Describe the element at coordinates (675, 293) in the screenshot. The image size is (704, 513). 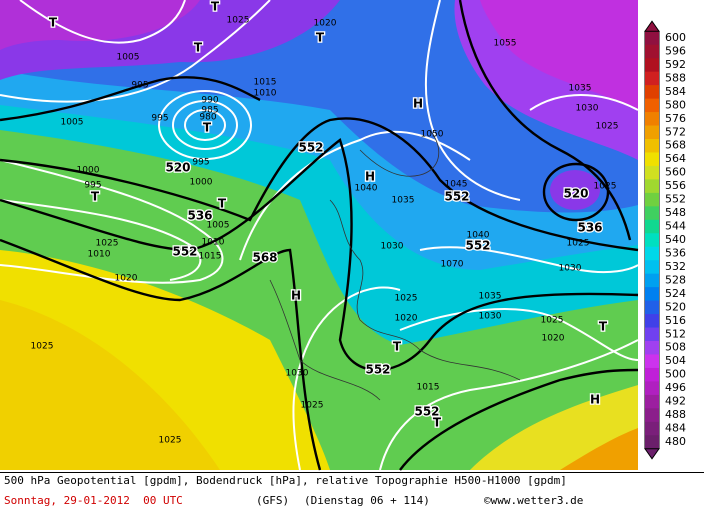
I see `colorbar-label: 524` at that location.